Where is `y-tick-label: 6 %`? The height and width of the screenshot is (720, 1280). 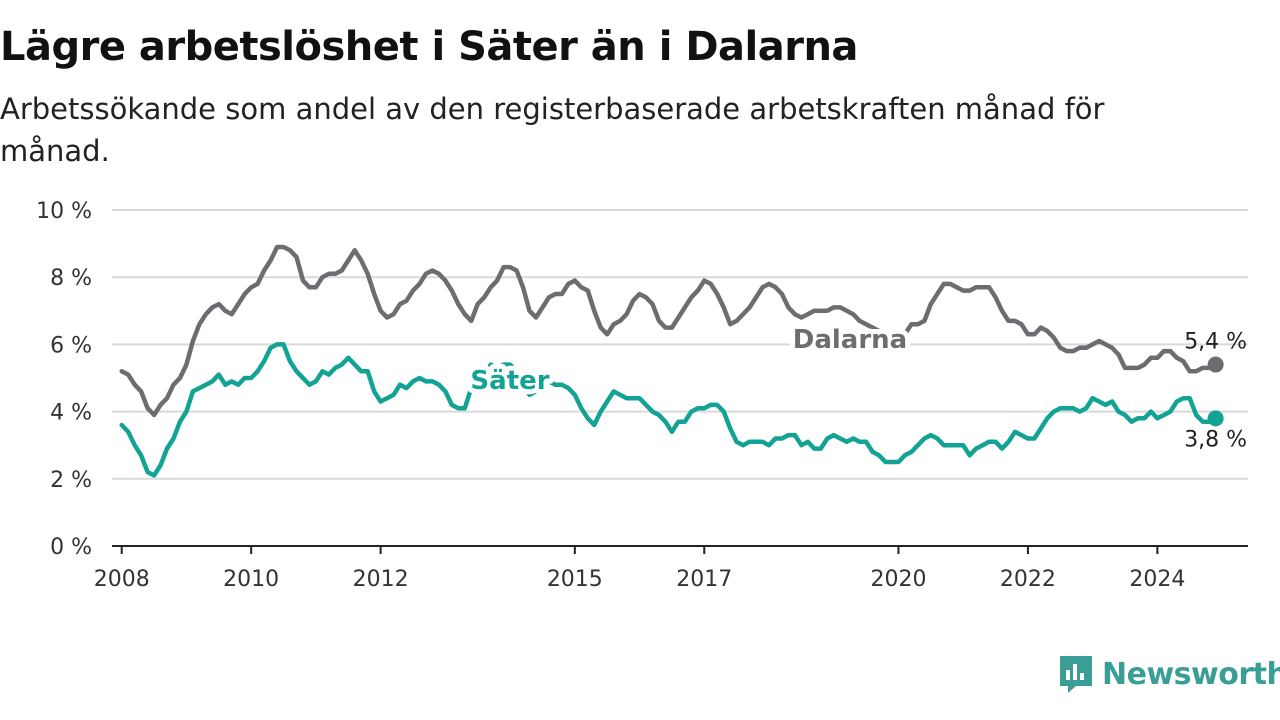 y-tick-label: 6 % is located at coordinates (71, 345).